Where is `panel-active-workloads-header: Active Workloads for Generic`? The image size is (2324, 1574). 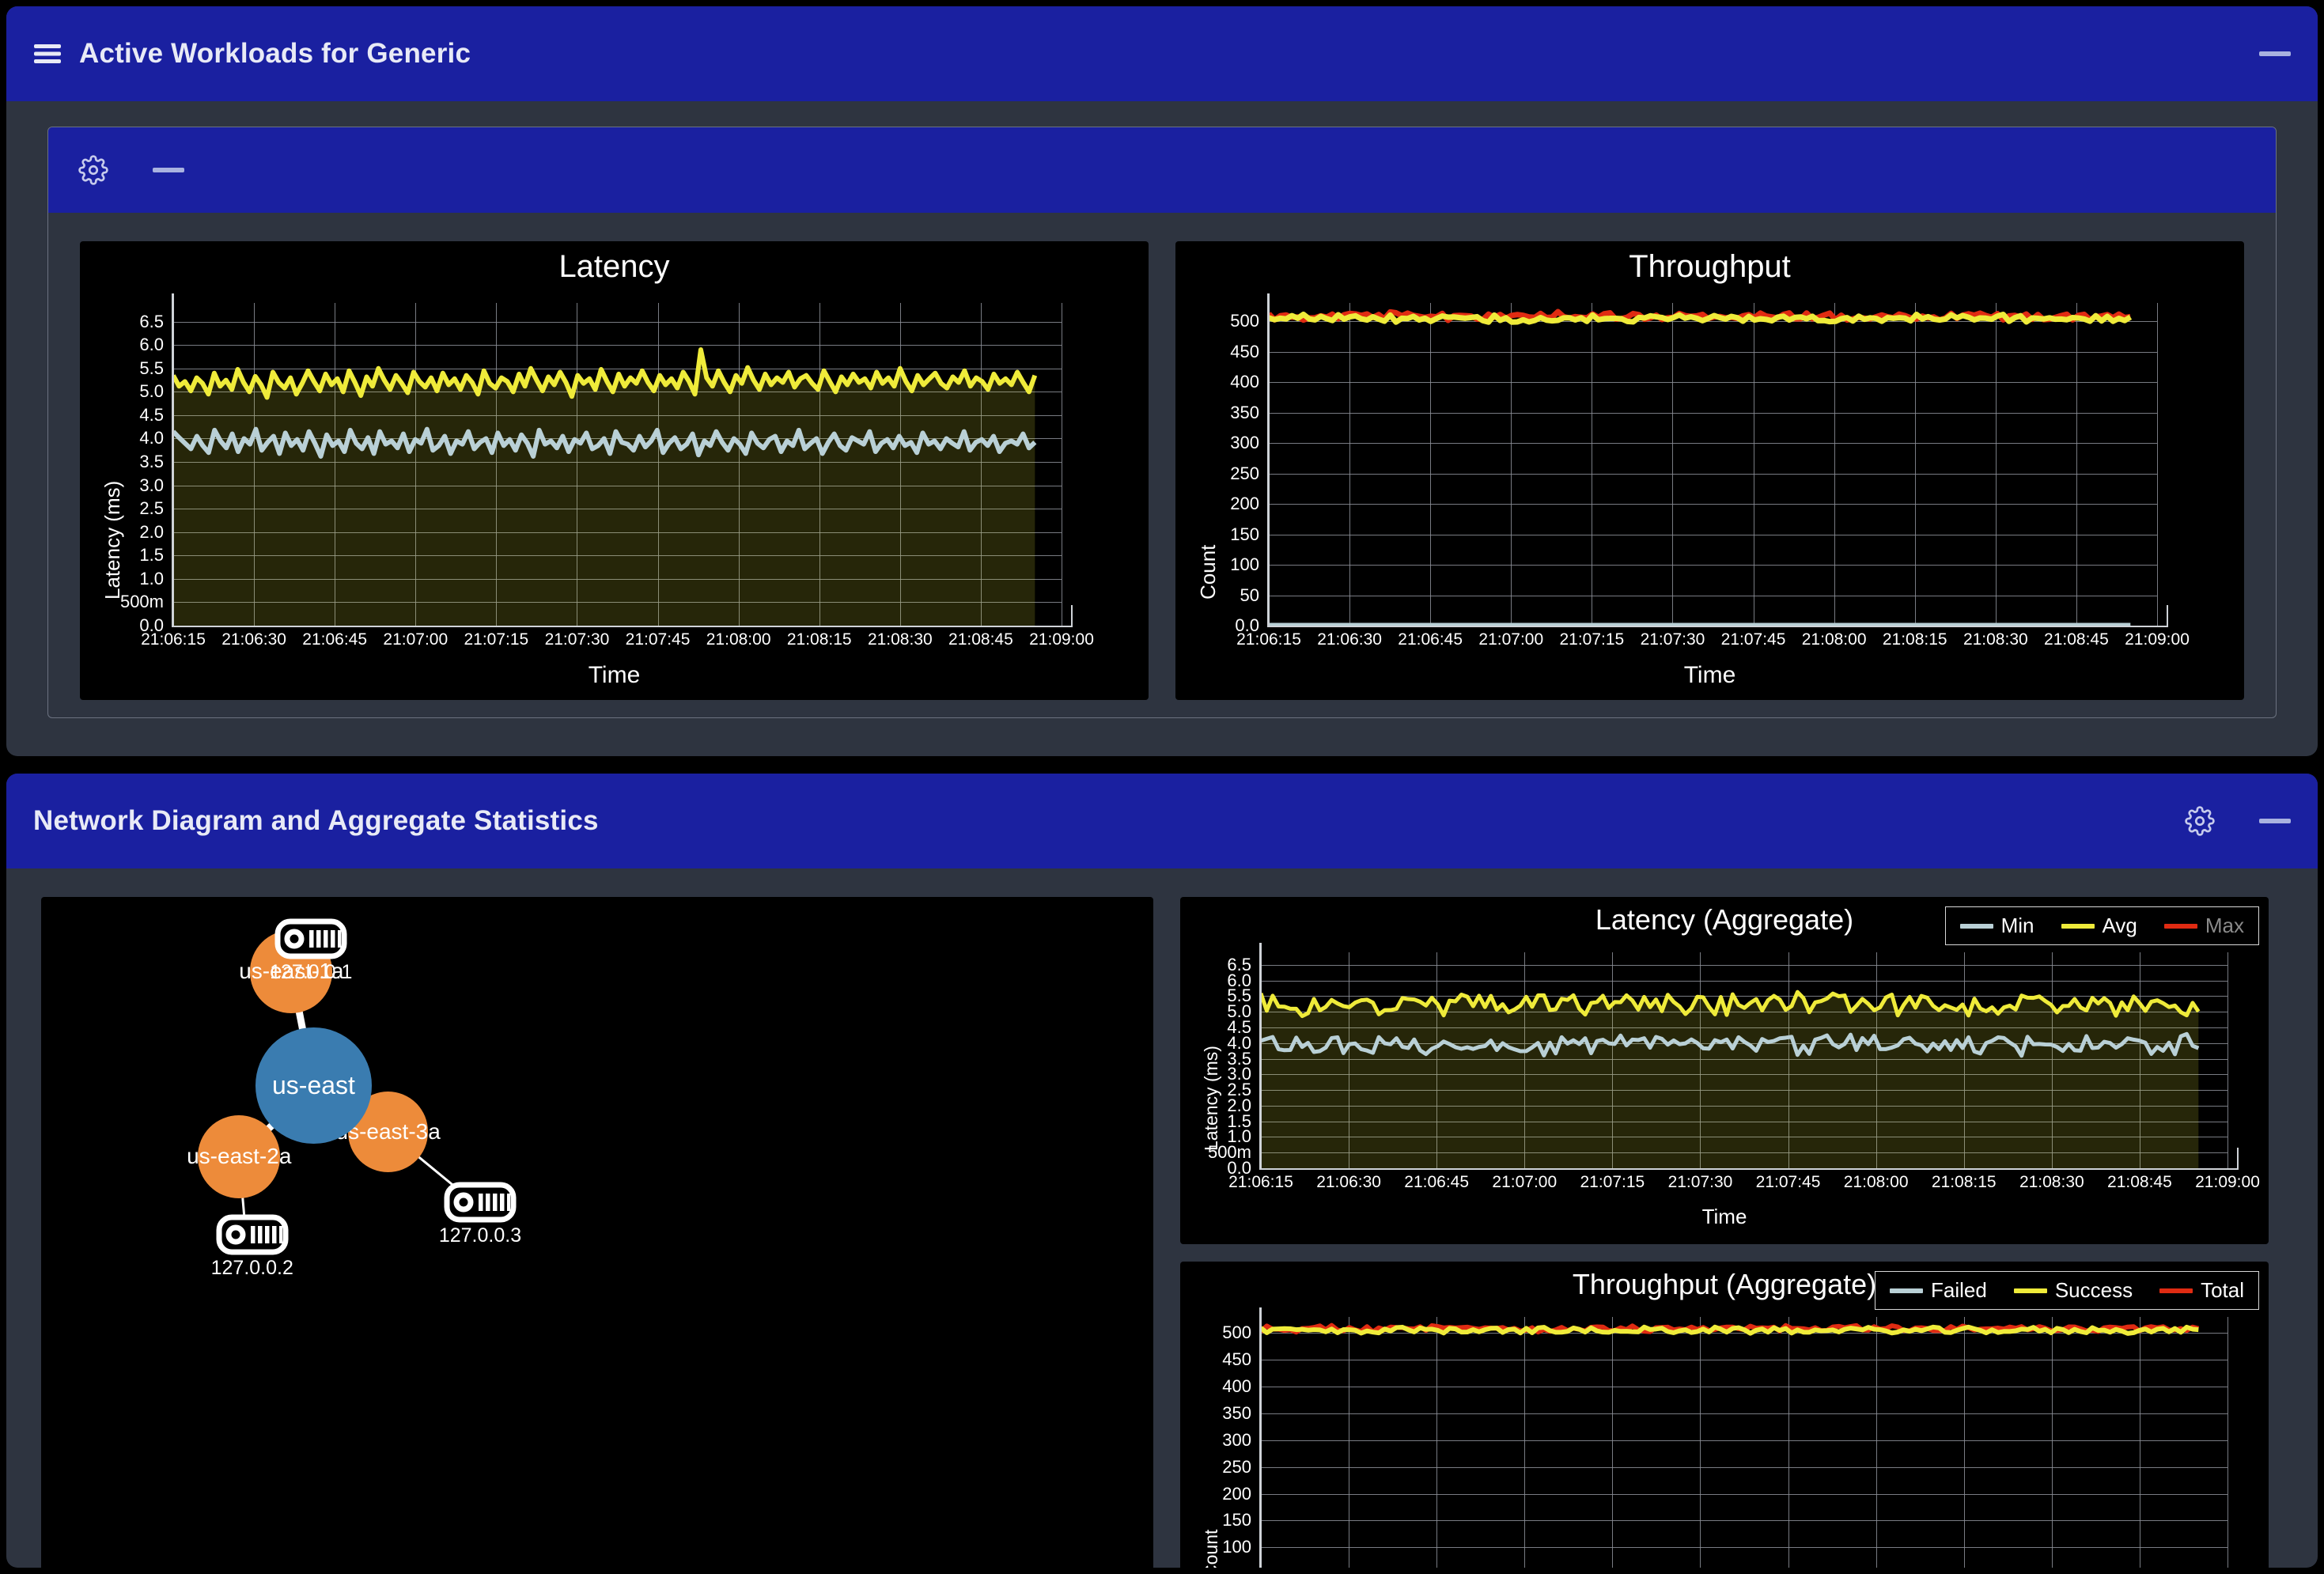
panel-active-workloads-header: Active Workloads for Generic is located at coordinates (1162, 54).